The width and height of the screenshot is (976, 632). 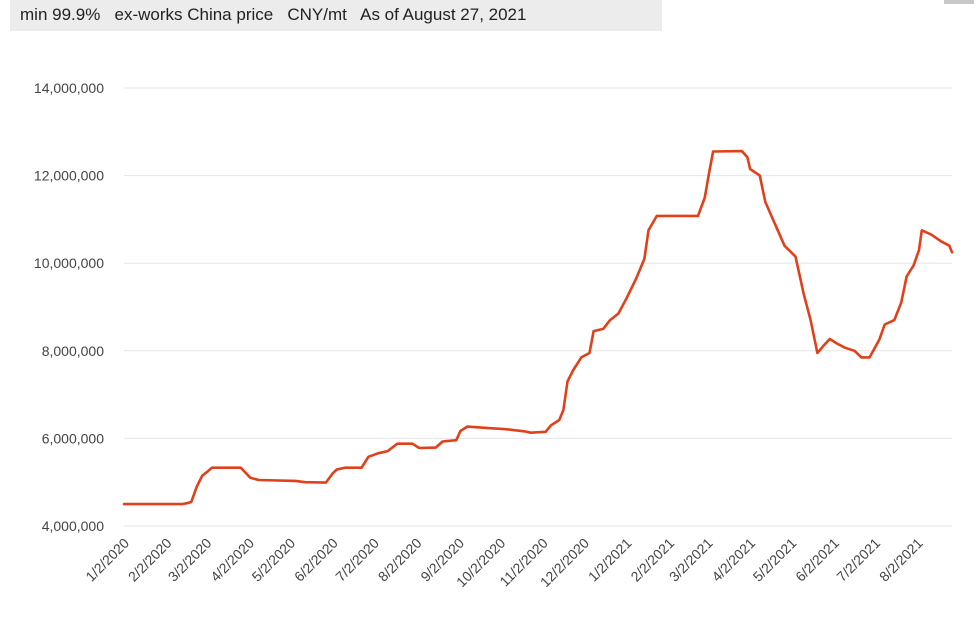 I want to click on y-tick-label: 4,000,000, so click(x=73, y=526).